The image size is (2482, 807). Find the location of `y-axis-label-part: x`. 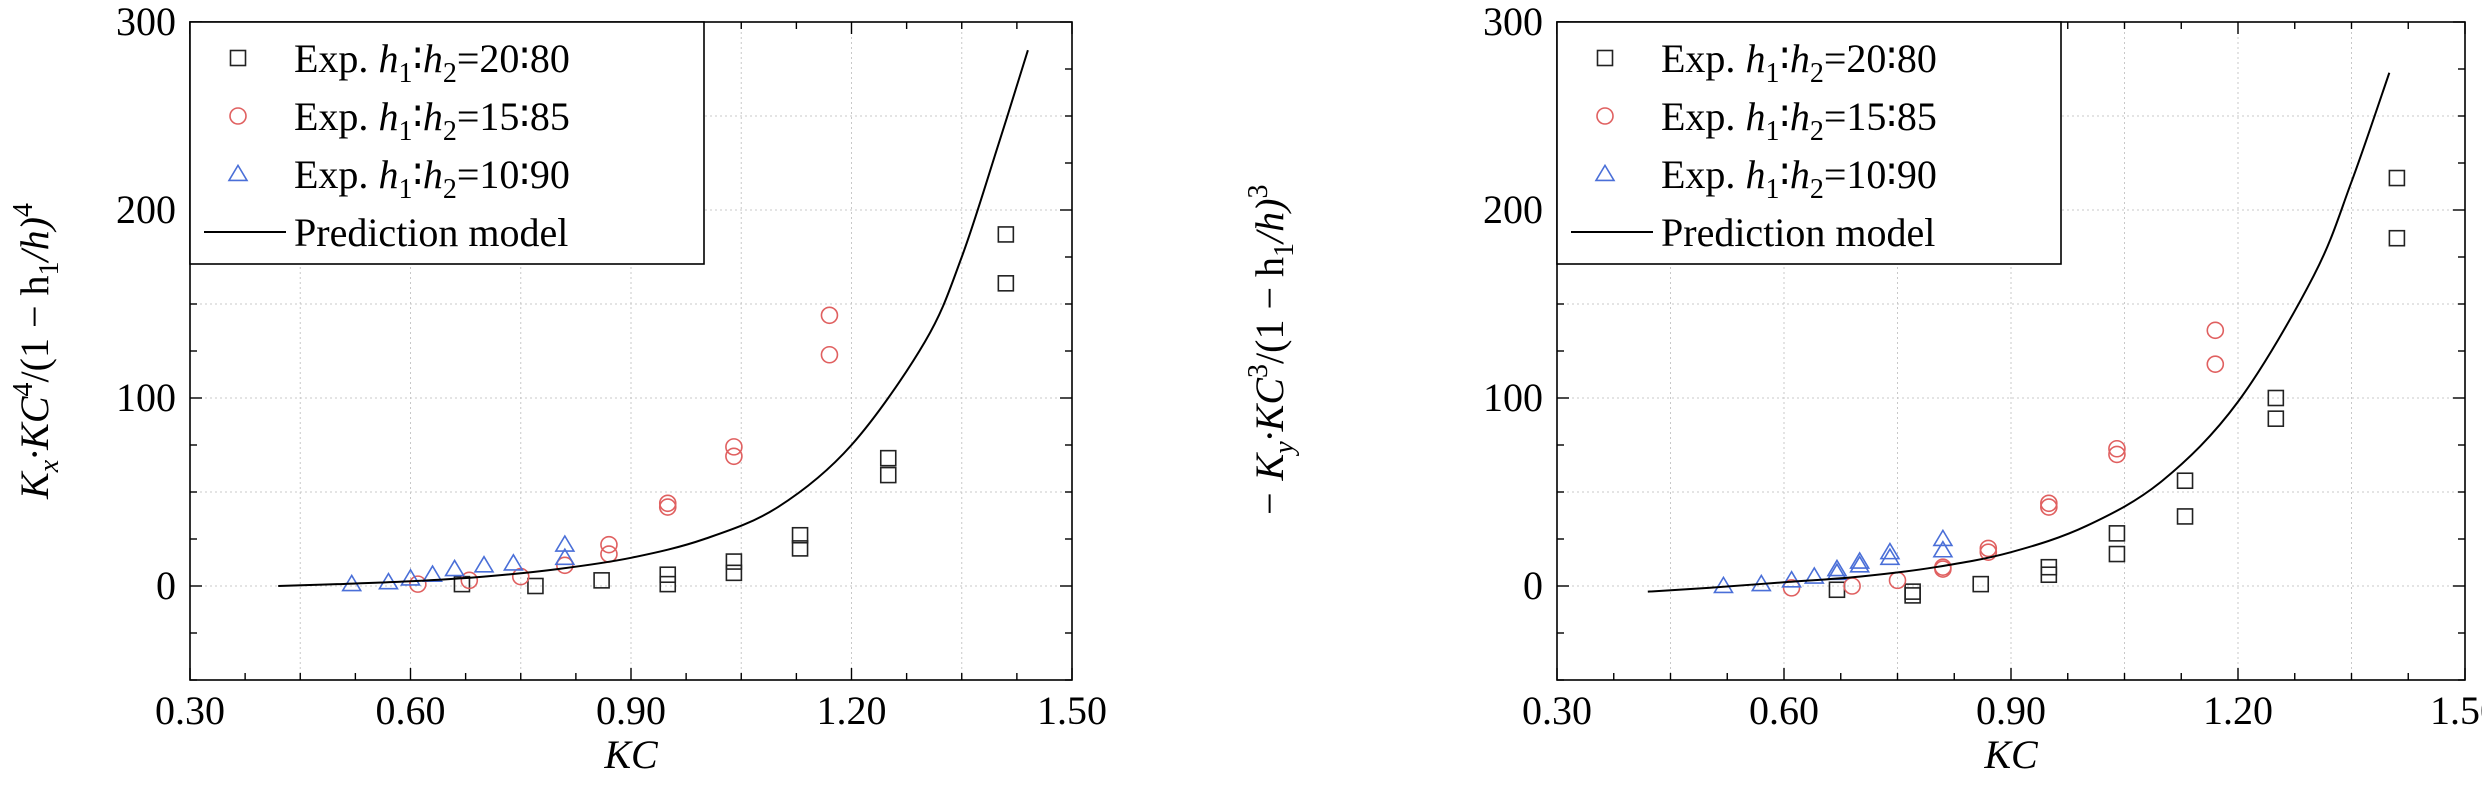

y-axis-label-part: x is located at coordinates (49, 466).